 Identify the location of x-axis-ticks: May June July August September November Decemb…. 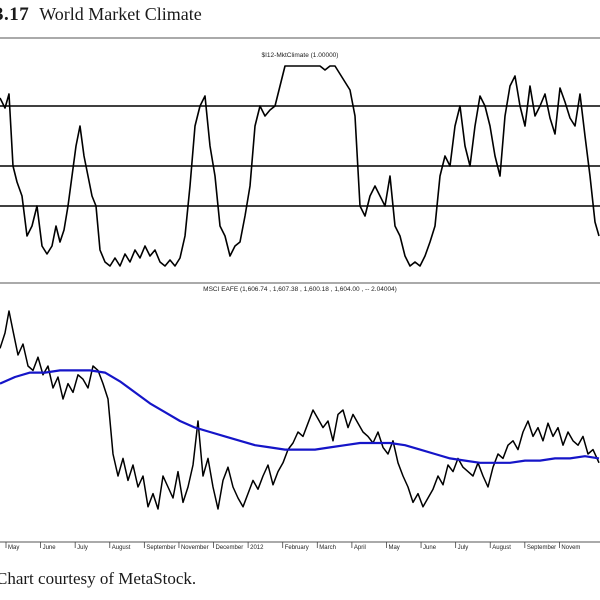
(292, 546).